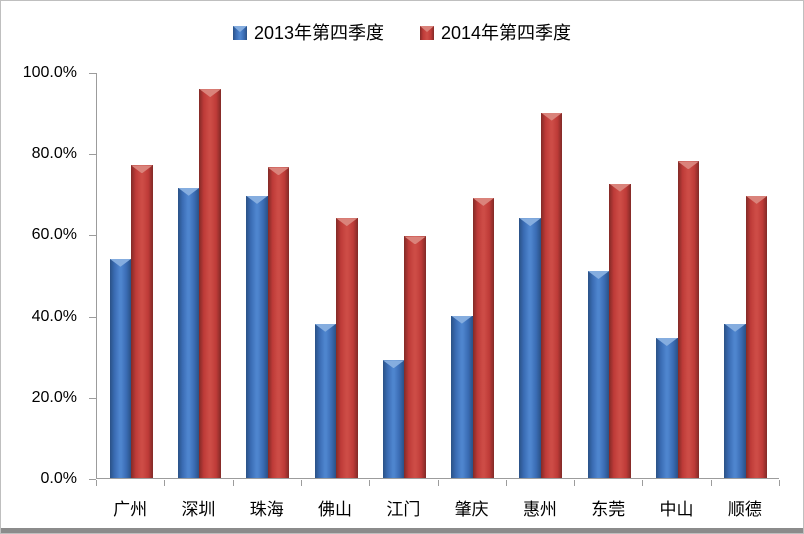 The height and width of the screenshot is (534, 804). I want to click on bar-2014年第四季度-广州, so click(142, 321).